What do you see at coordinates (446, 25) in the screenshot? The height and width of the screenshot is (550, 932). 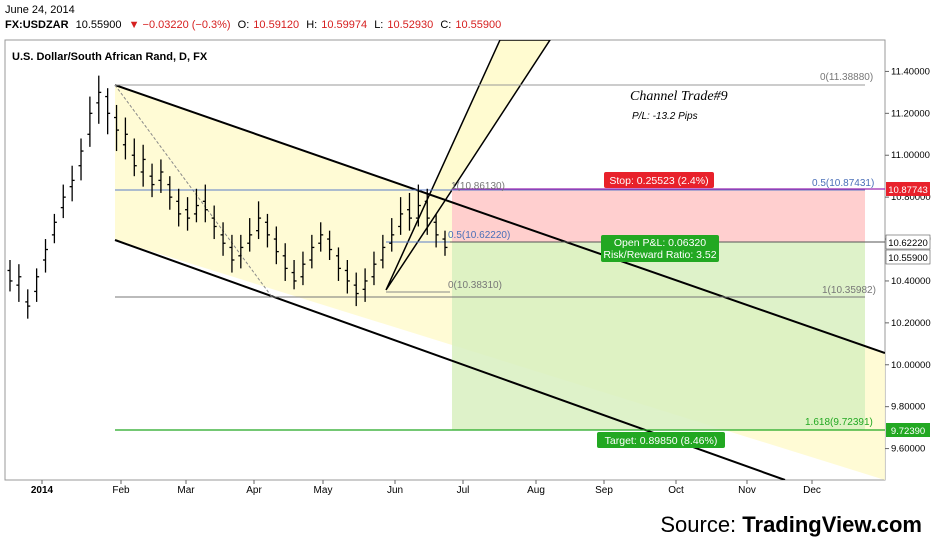 I see `header-c-label: C:` at bounding box center [446, 25].